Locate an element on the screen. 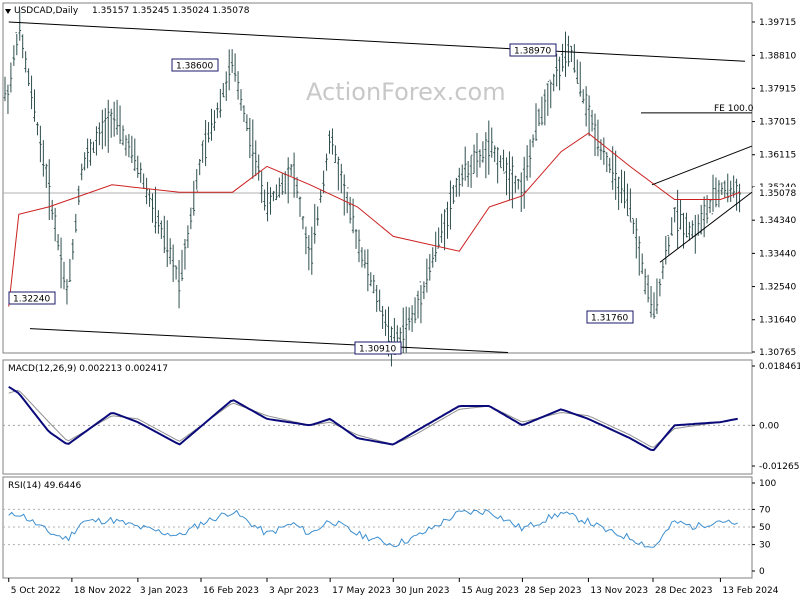  price-annotation: 1.31760 is located at coordinates (610, 317).